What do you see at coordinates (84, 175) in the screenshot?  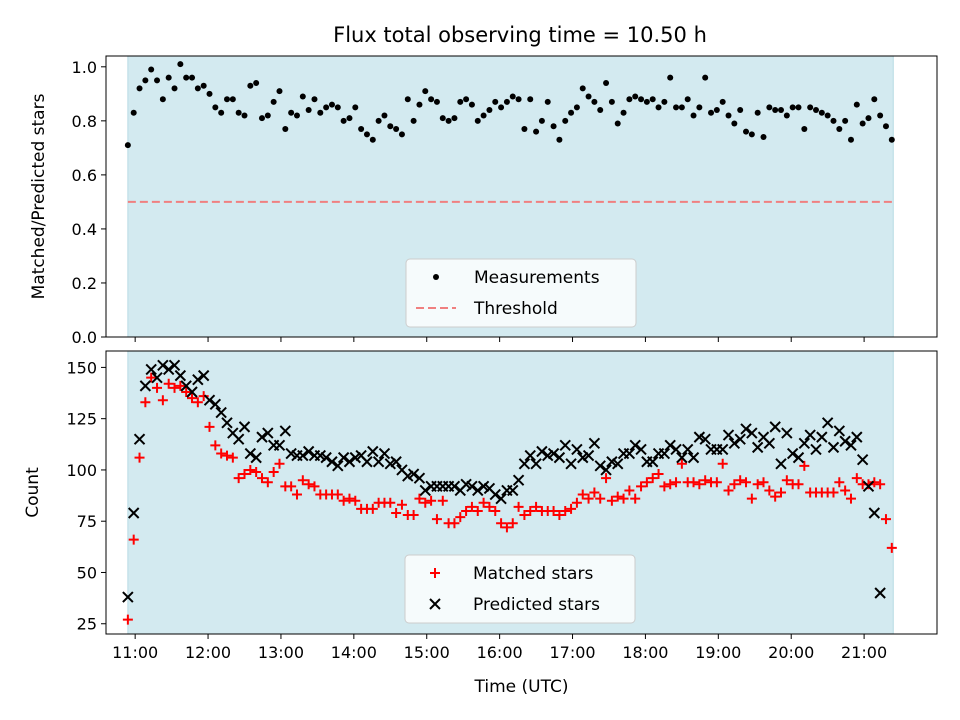 I see `y-tick-label: 0.6` at bounding box center [84, 175].